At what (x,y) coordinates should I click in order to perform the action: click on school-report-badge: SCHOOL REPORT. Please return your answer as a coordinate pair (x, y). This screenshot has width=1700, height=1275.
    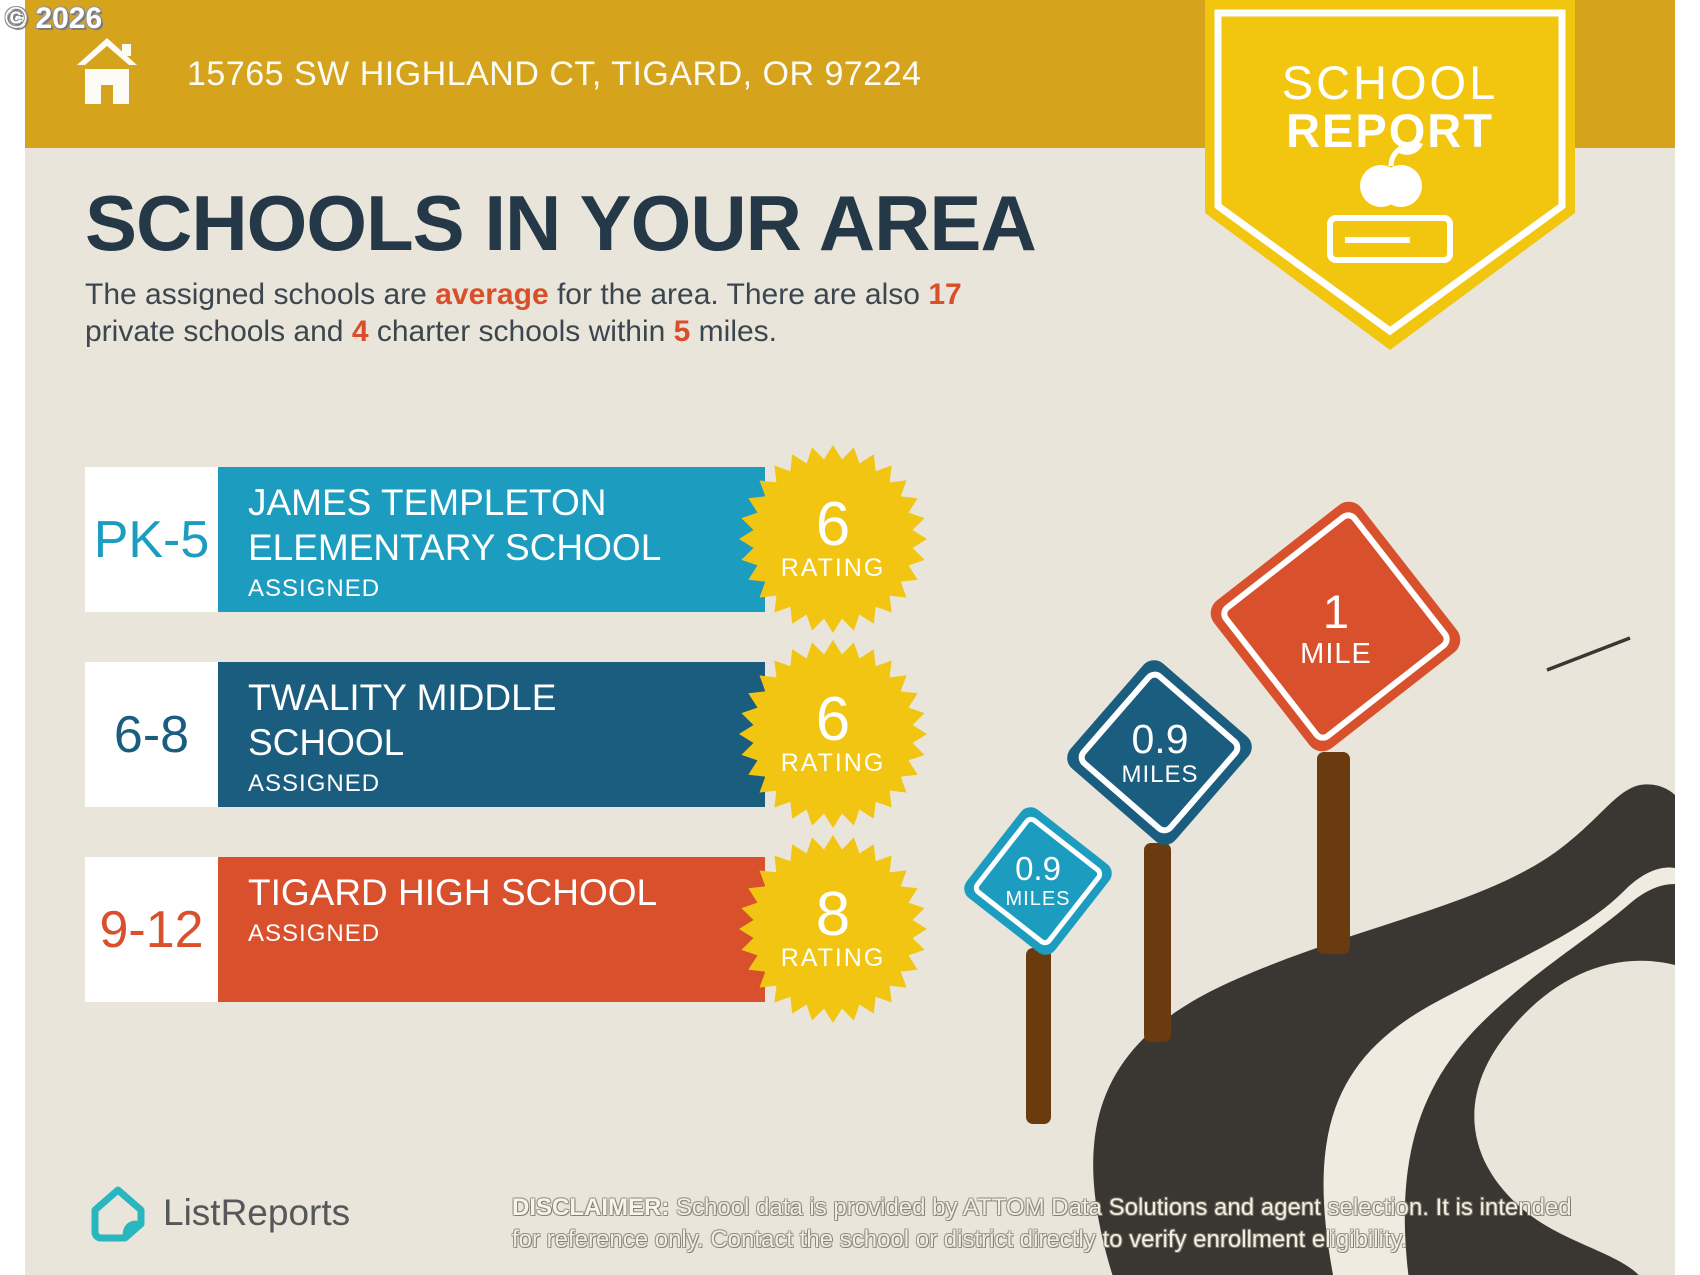
    Looking at the image, I should click on (1390, 175).